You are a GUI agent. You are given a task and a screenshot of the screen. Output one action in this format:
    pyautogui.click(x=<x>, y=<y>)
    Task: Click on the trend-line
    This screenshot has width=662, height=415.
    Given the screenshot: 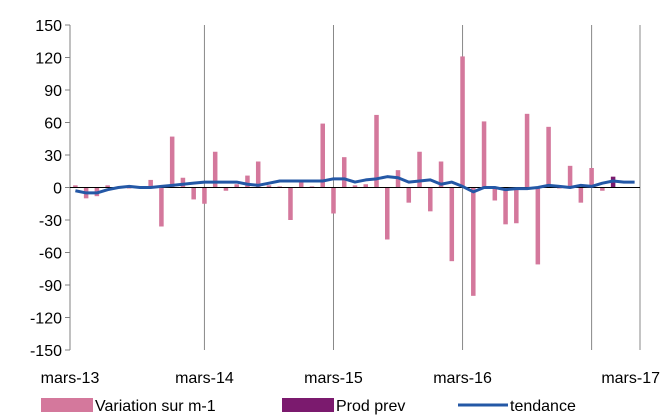 What is the action you would take?
    pyautogui.click(x=355, y=185)
    